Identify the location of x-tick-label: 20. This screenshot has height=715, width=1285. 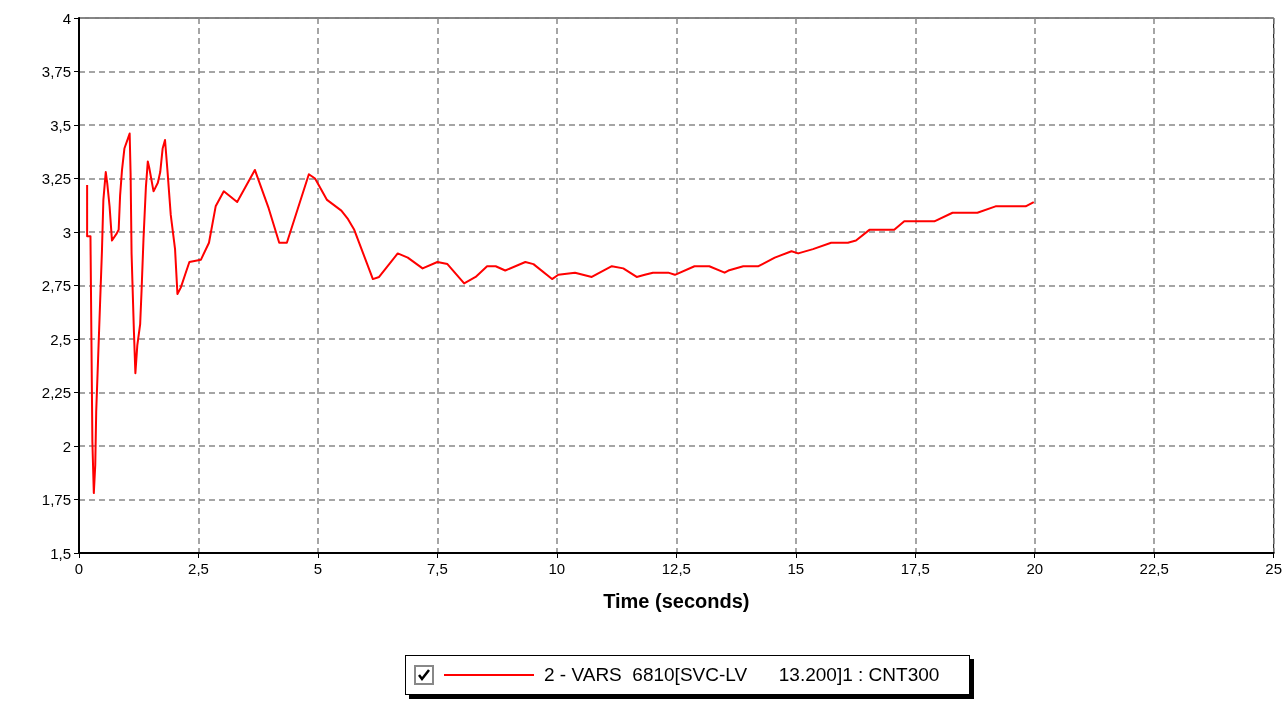
(1035, 568).